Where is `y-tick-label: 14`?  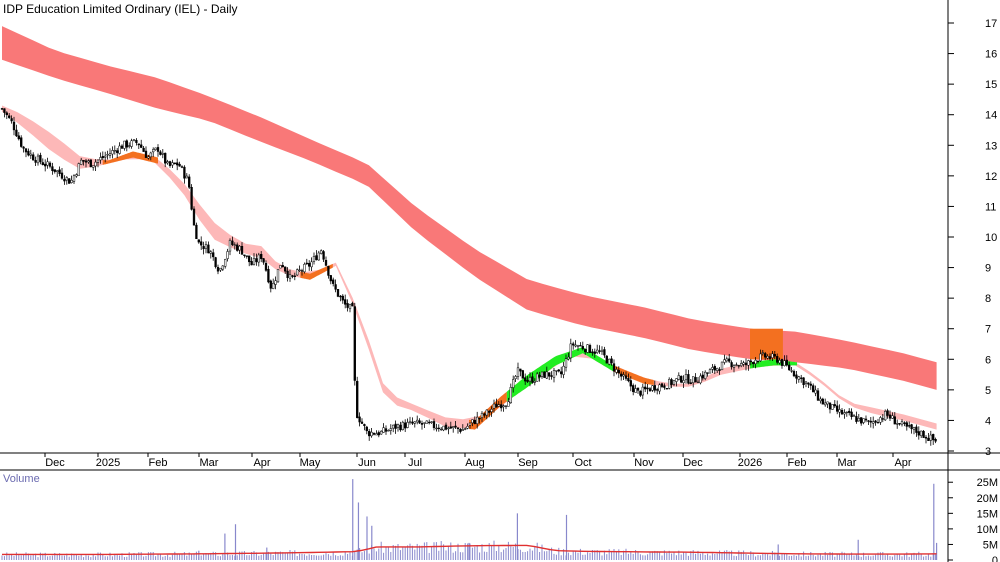 y-tick-label: 14 is located at coordinates (991, 116).